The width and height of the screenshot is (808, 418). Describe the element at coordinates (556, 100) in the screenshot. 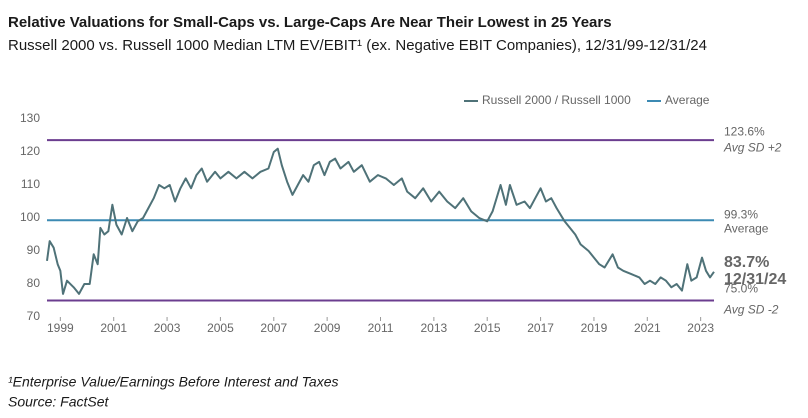

I see `legend-label: Russell 2000 / Russell 1000` at that location.